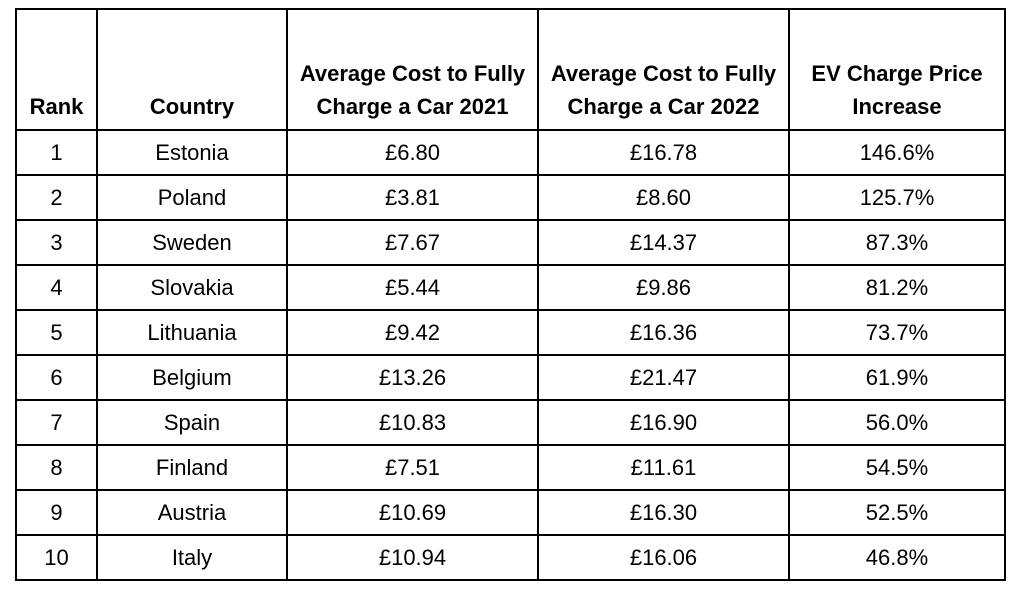 The height and width of the screenshot is (608, 1024). Describe the element at coordinates (663, 332) in the screenshot. I see `cell-cost-2022: £16.36` at that location.